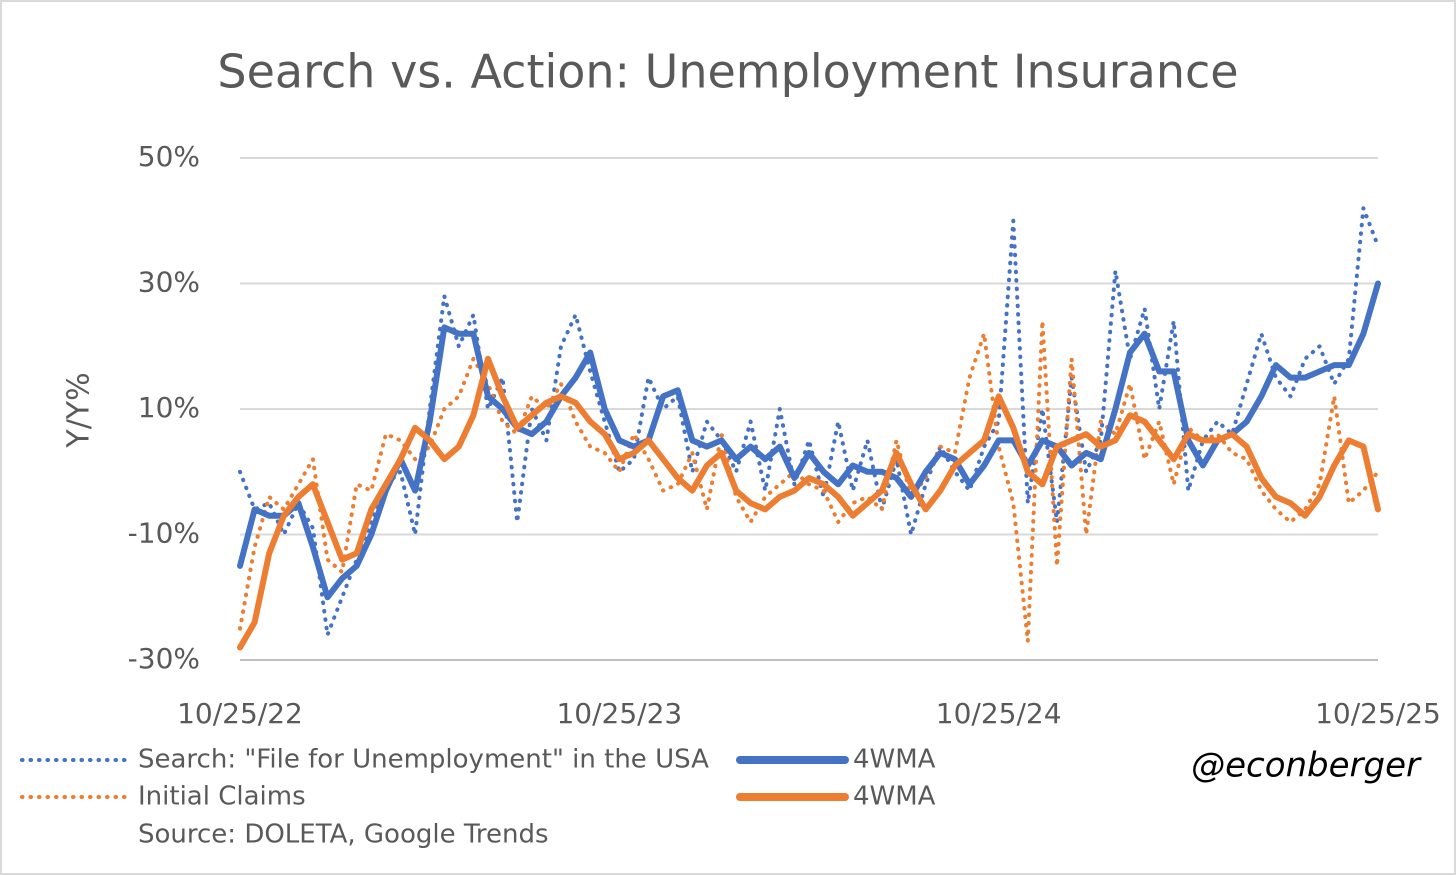 Image resolution: width=1456 pixels, height=875 pixels. Describe the element at coordinates (999, 713) in the screenshot. I see `x-tick-label: 10/25/24` at that location.